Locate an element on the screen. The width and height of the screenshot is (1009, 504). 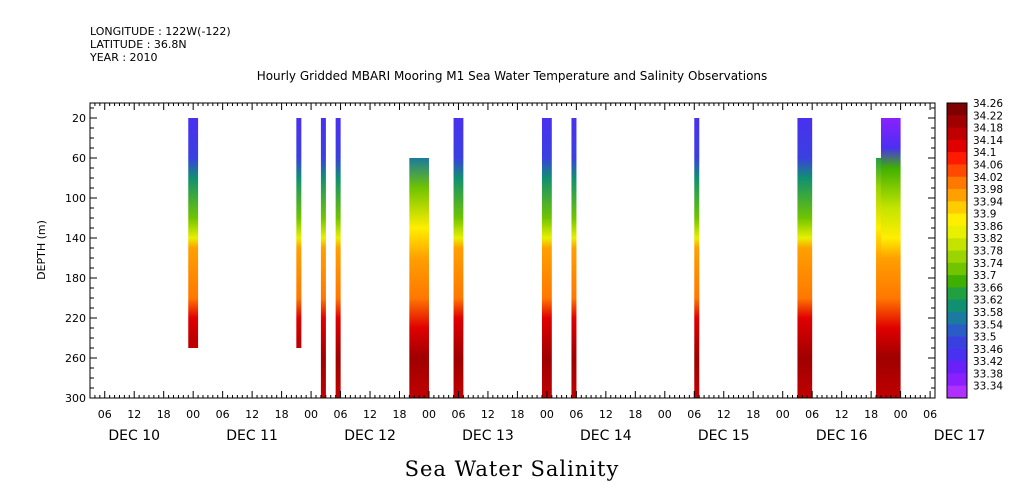
y-tick-label: 20 is located at coordinates (79, 118).